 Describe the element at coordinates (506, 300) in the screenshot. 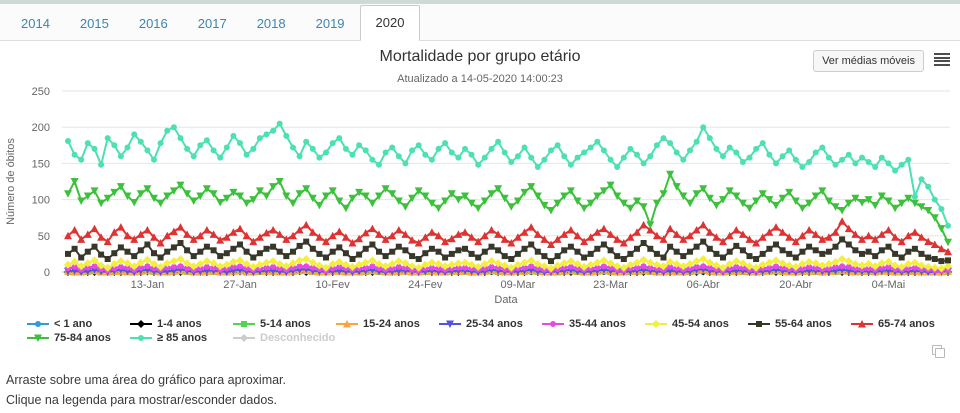

I see `x-axis-title: Data` at that location.